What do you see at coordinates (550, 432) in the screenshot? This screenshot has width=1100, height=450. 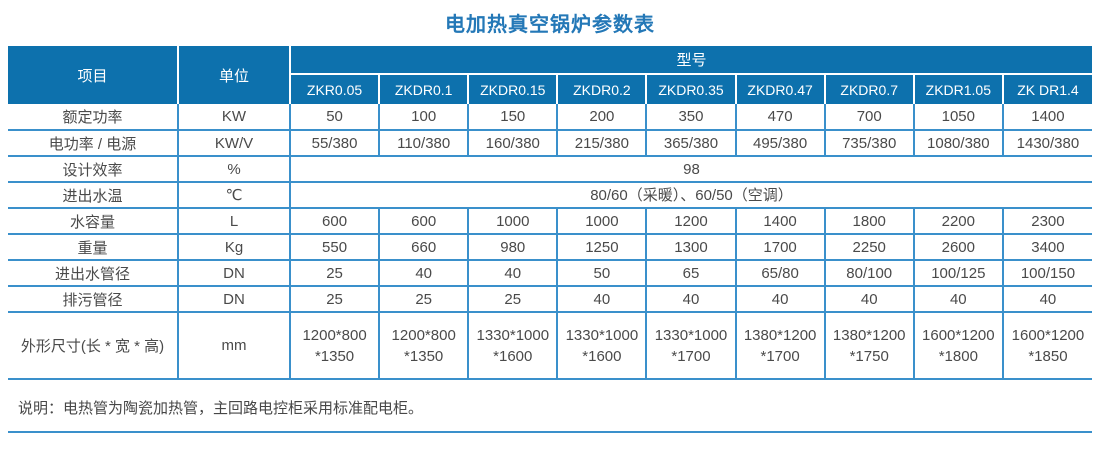 I see `bottom-divider` at bounding box center [550, 432].